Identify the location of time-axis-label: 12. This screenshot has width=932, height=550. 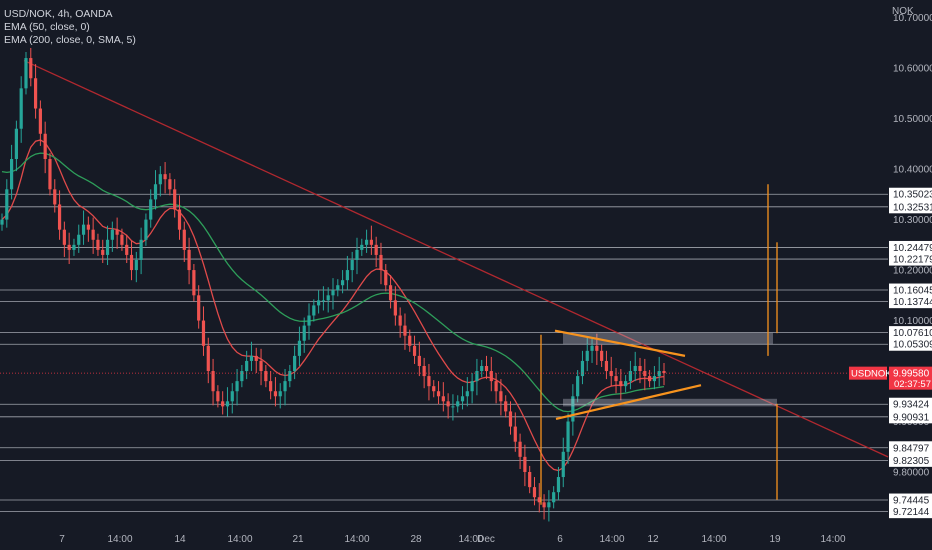
(653, 539).